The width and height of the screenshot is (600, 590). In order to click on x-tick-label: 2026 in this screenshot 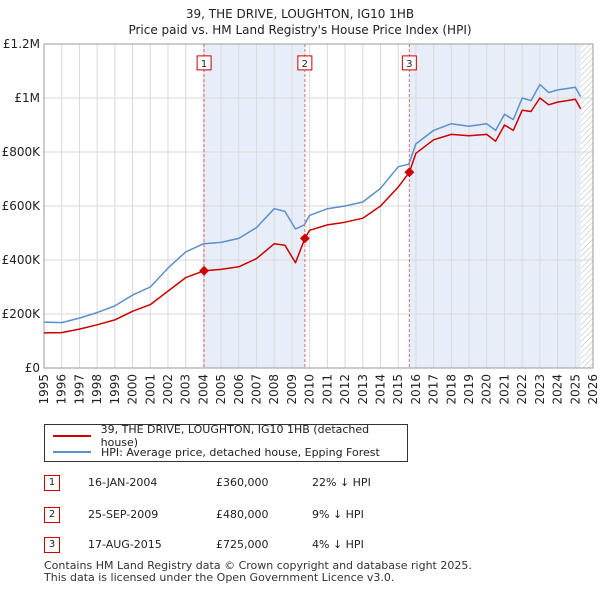, I will do `click(593, 389)`.